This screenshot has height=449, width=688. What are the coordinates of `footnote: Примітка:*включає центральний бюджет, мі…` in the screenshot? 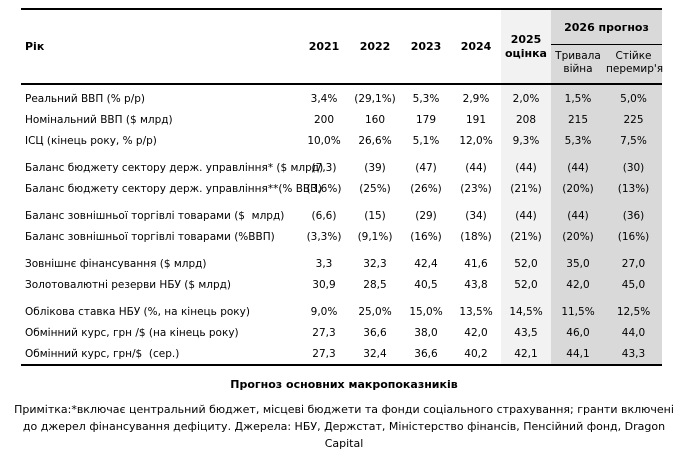 It's located at (344, 426).